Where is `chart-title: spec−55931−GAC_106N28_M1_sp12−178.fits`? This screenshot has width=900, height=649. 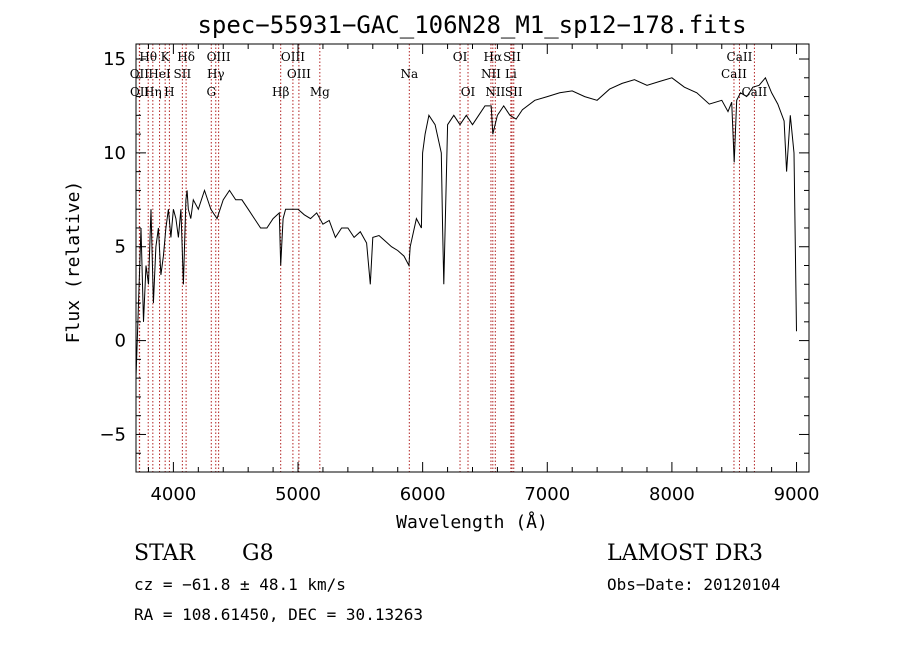 chart-title: spec−55931−GAC_106N28_M1_sp12−178.fits is located at coordinates (471, 25).